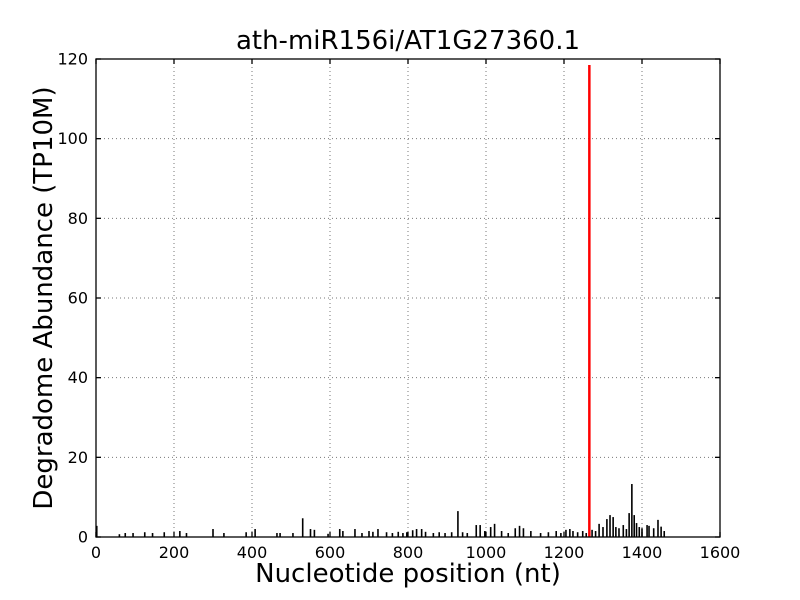 This screenshot has height=600, width=800. What do you see at coordinates (642, 552) in the screenshot?
I see `x-tick-label: 1400` at bounding box center [642, 552].